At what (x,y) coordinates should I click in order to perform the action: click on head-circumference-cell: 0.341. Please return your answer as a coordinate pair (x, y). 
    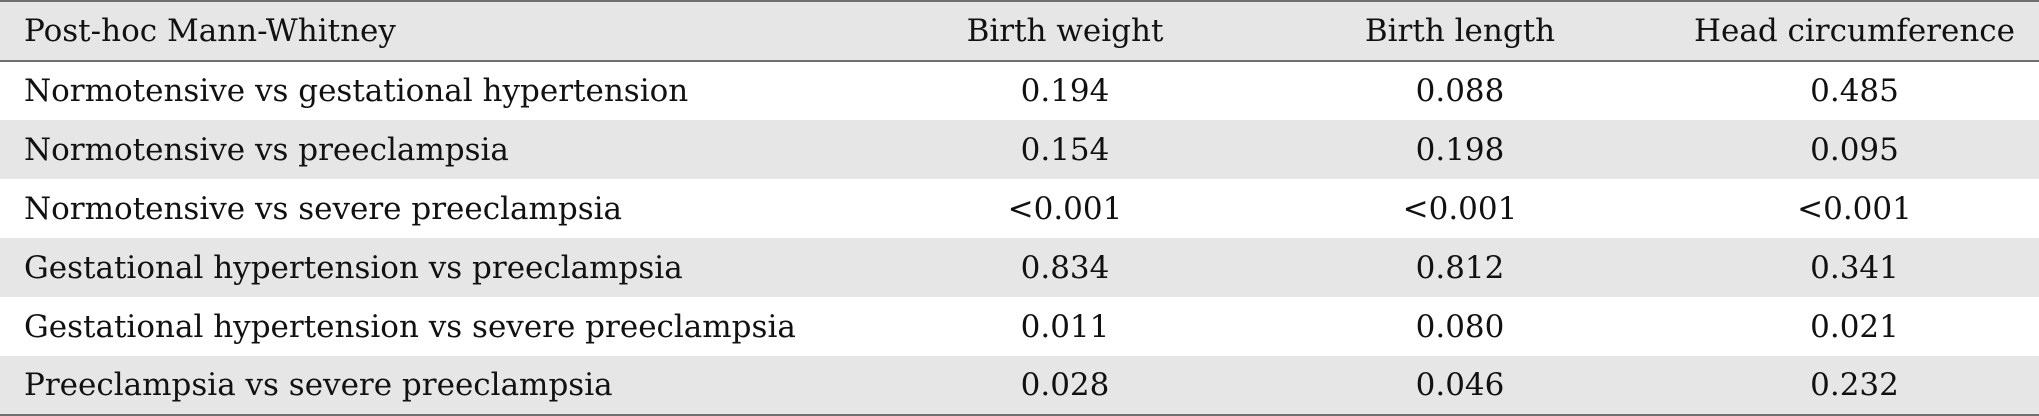
    Looking at the image, I should click on (1854, 267).